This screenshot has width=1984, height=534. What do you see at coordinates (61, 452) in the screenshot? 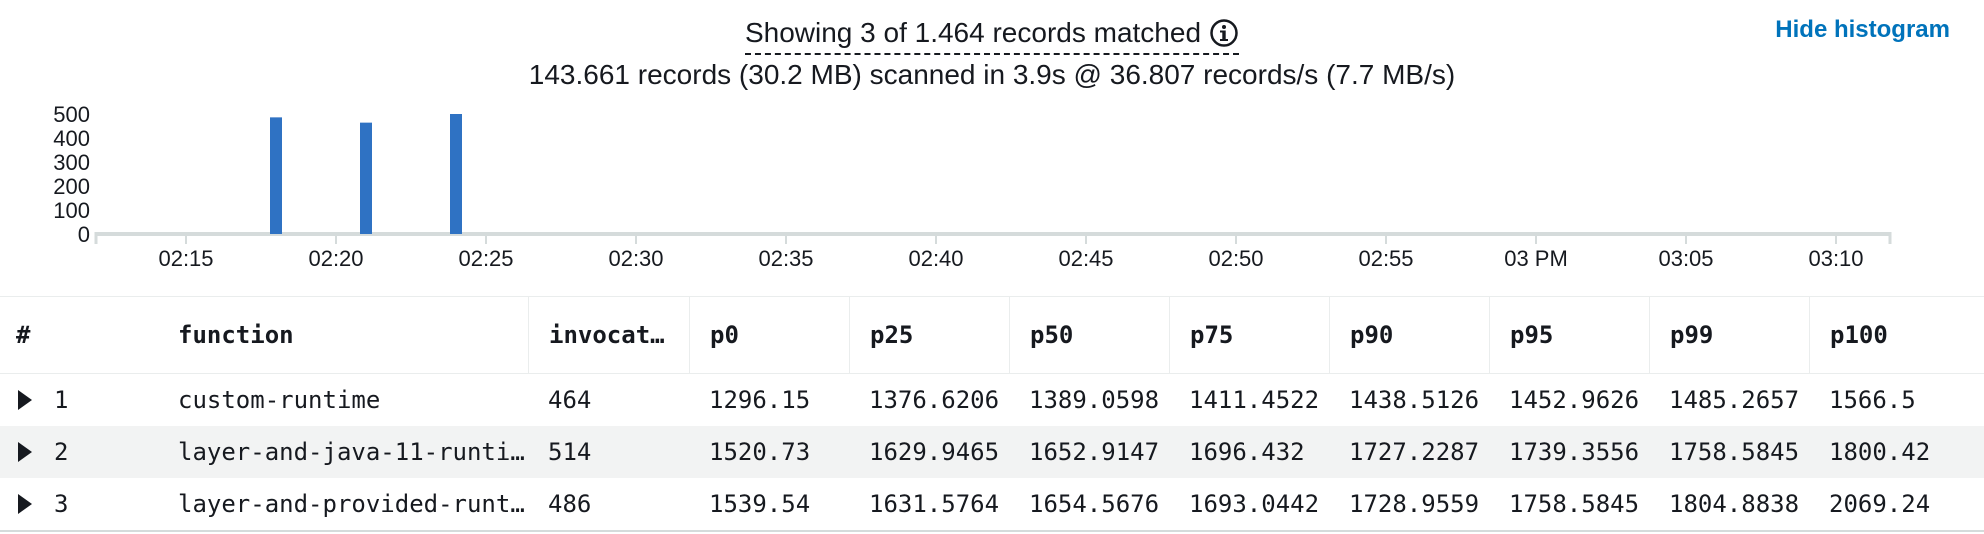
I see `row-number: 2` at bounding box center [61, 452].